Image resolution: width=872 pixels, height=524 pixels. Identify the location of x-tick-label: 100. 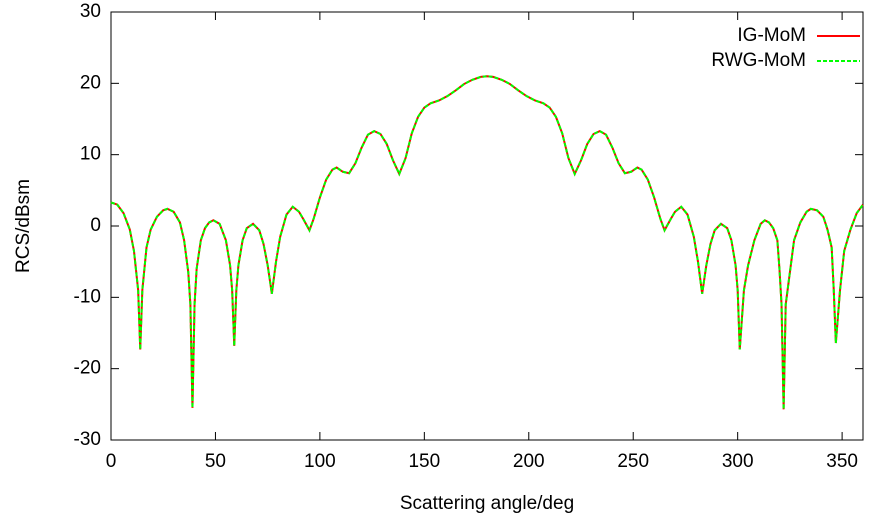
(320, 461).